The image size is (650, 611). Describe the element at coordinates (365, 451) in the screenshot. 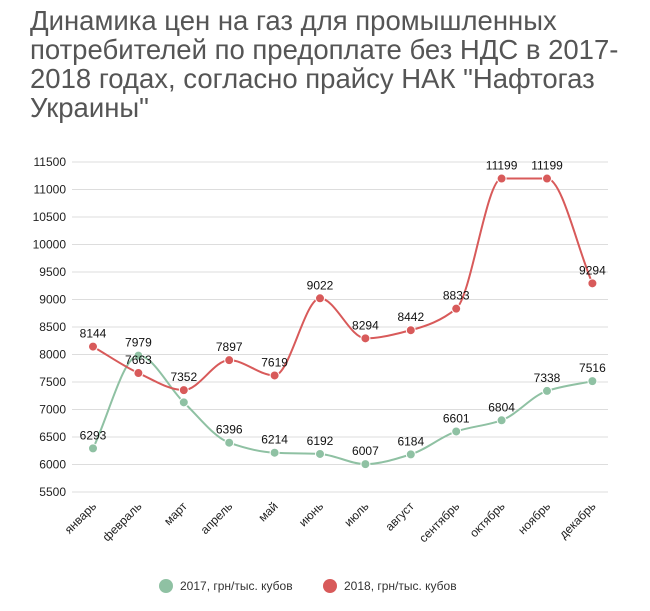

I see `data-label: 6007` at that location.